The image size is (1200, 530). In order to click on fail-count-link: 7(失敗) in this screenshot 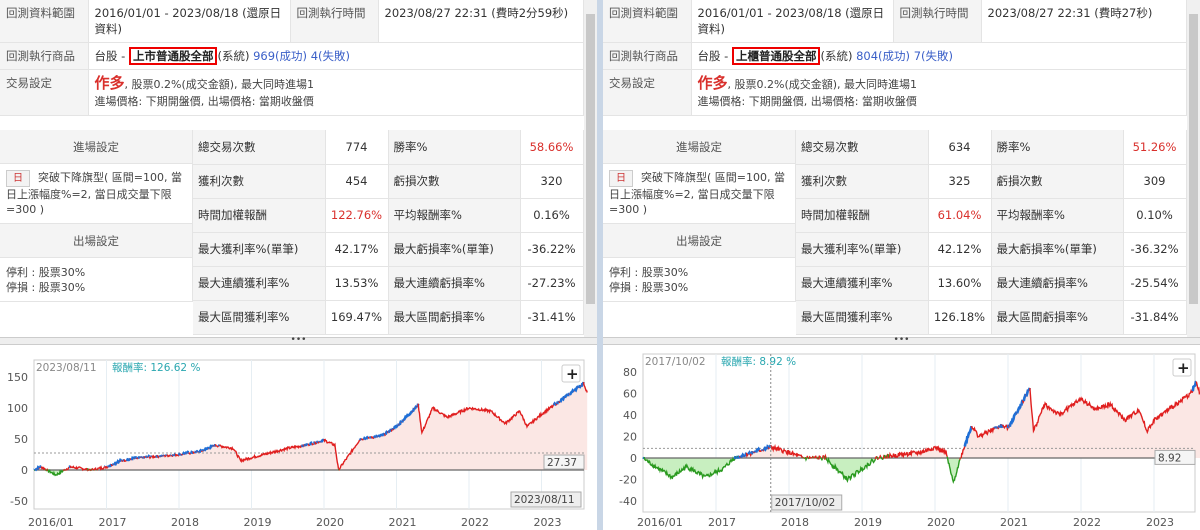, I will do `click(933, 56)`.